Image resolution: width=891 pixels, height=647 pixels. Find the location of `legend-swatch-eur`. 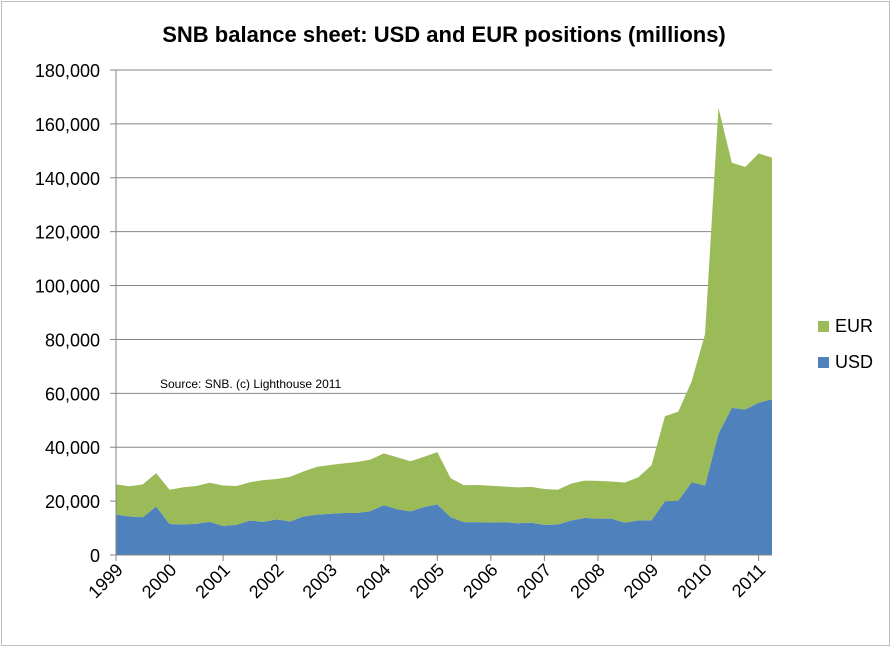

legend-swatch-eur is located at coordinates (823, 326).